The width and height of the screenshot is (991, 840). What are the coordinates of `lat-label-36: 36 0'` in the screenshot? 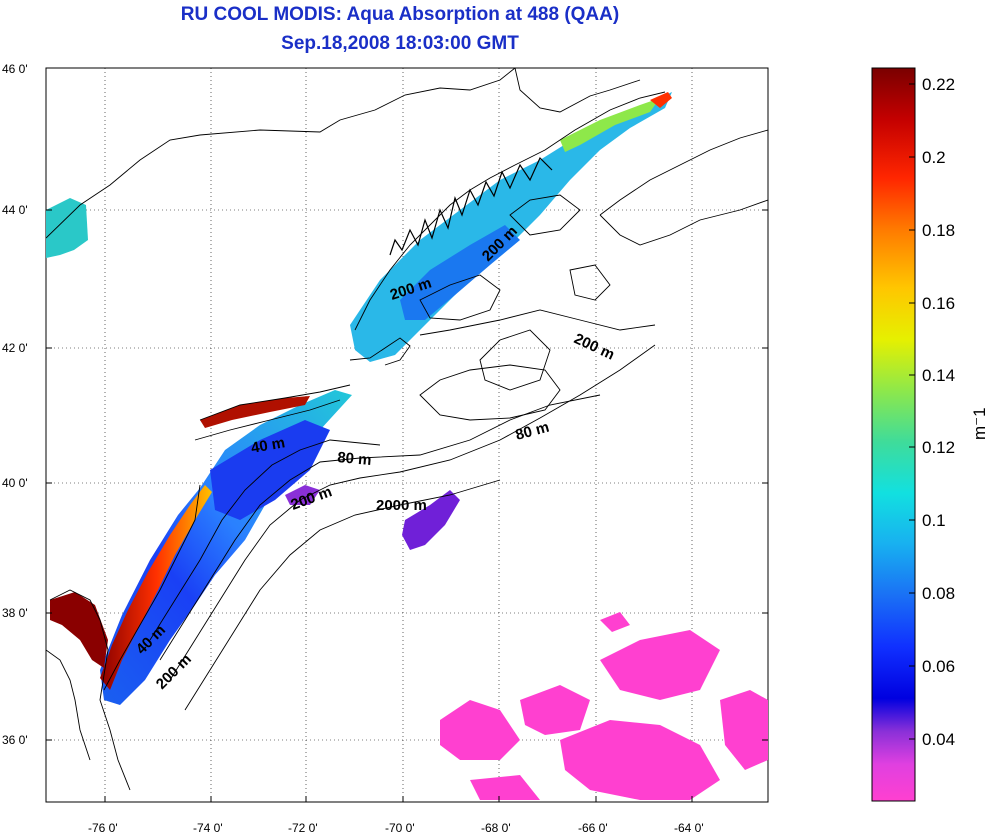 It's located at (15, 740).